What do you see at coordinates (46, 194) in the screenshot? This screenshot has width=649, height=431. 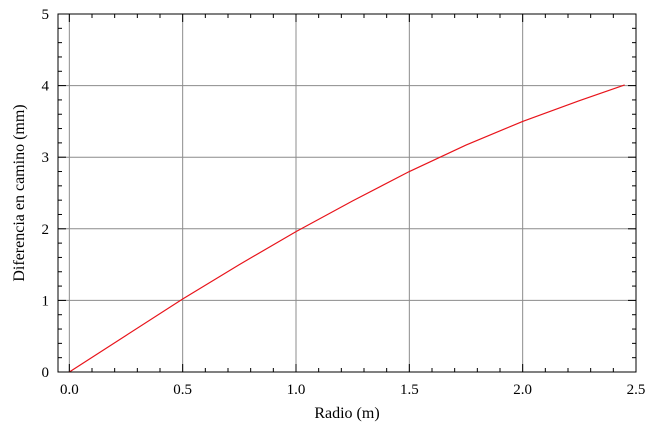 I see `y-tick-labels: 0 1 2 3 4 5` at bounding box center [46, 194].